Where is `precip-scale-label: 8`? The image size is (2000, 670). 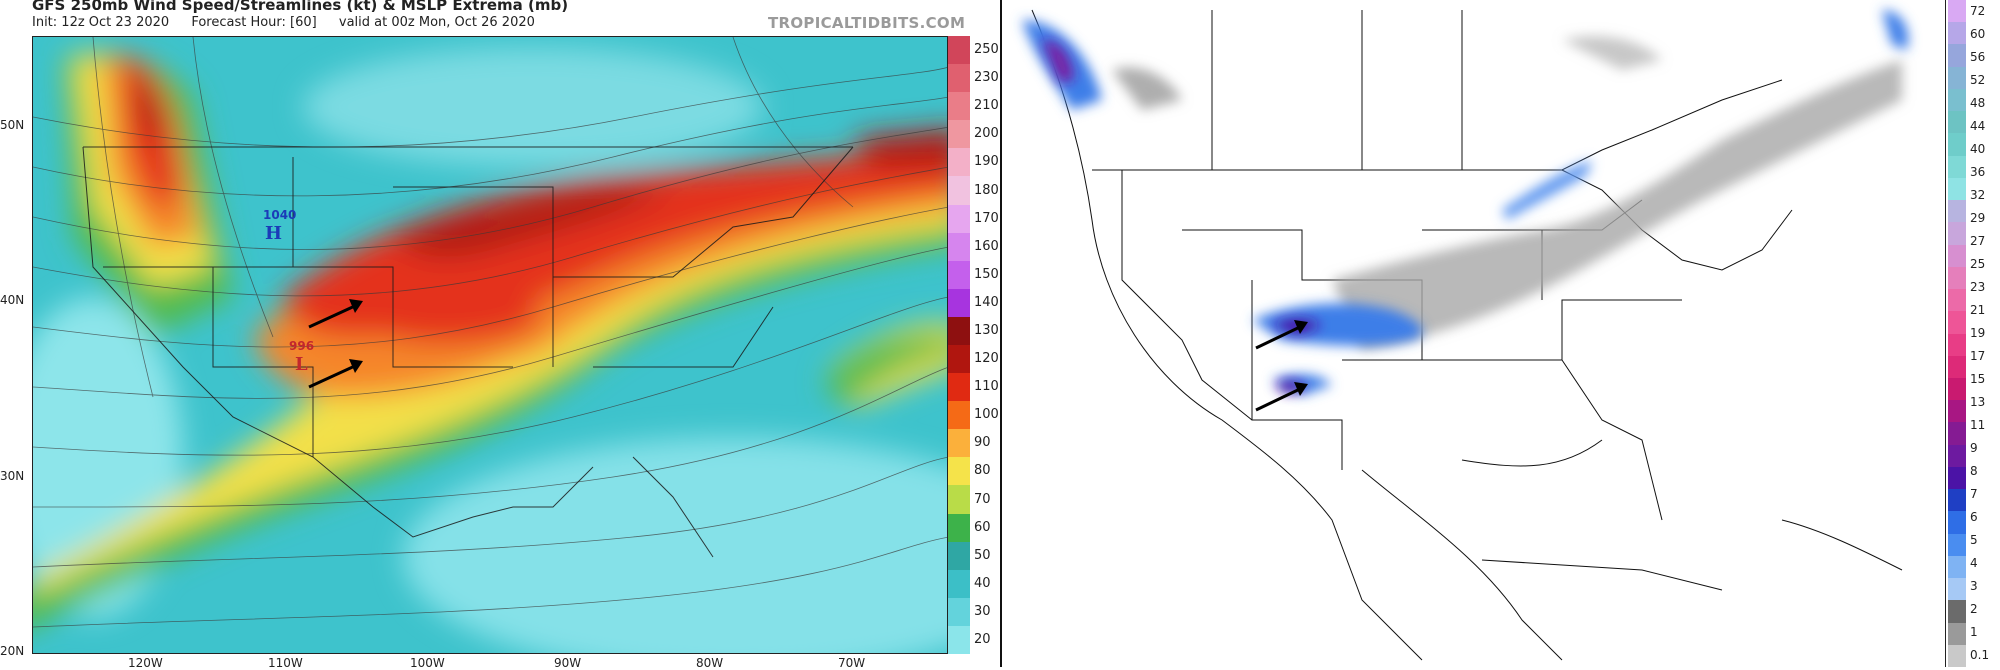 precip-scale-label: 8 is located at coordinates (1974, 470).